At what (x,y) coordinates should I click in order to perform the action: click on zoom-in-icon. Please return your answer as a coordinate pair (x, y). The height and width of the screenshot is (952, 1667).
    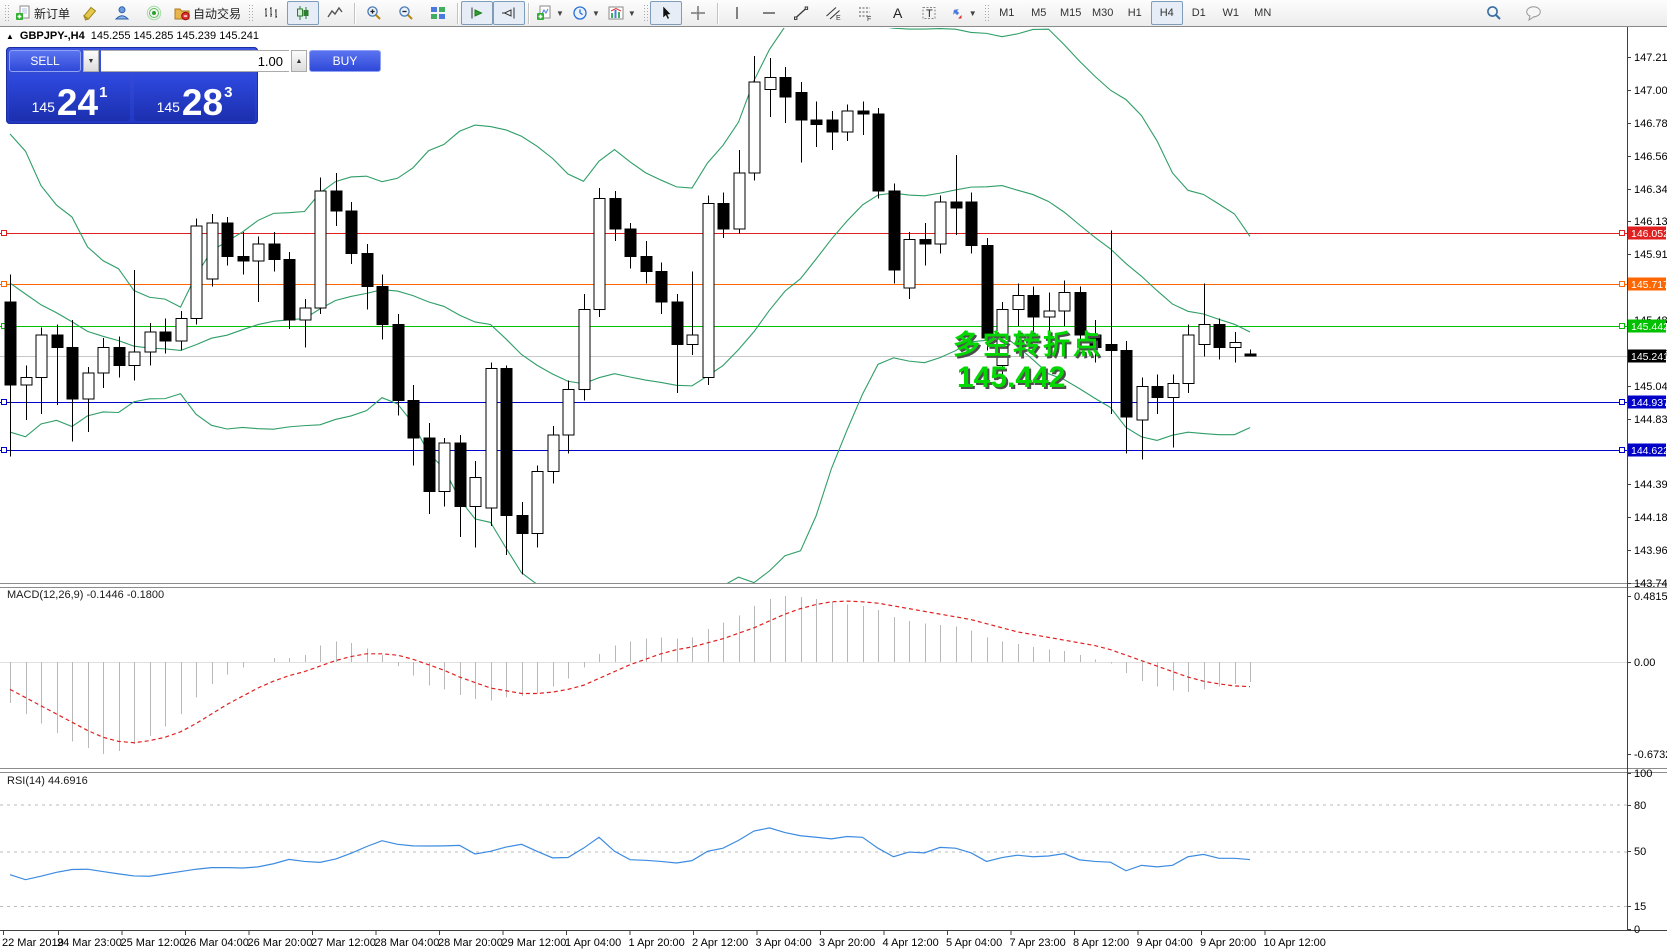
    Looking at the image, I should click on (374, 13).